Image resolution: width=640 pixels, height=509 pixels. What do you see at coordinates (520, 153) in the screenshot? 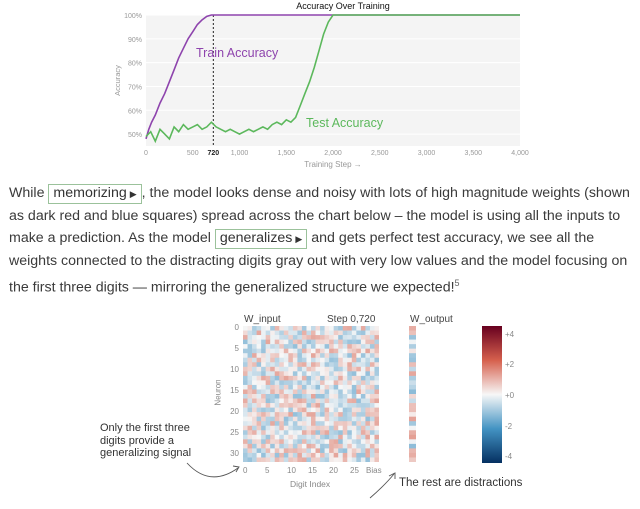
I see `x-tick-label: 4,000` at bounding box center [520, 153].